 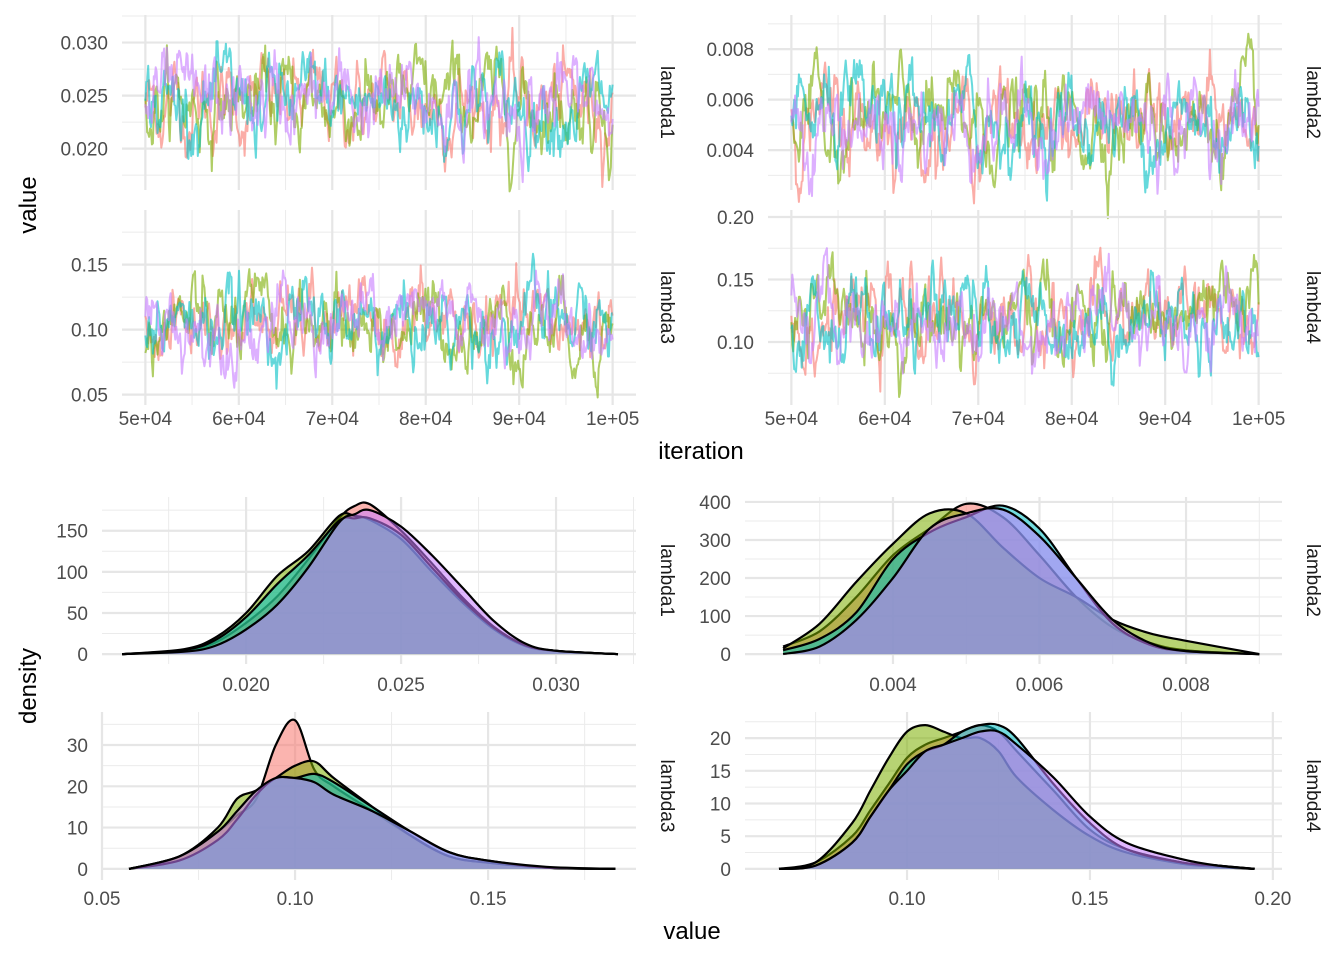 I want to click on y-tick-label: 0.008, so click(x=730, y=50).